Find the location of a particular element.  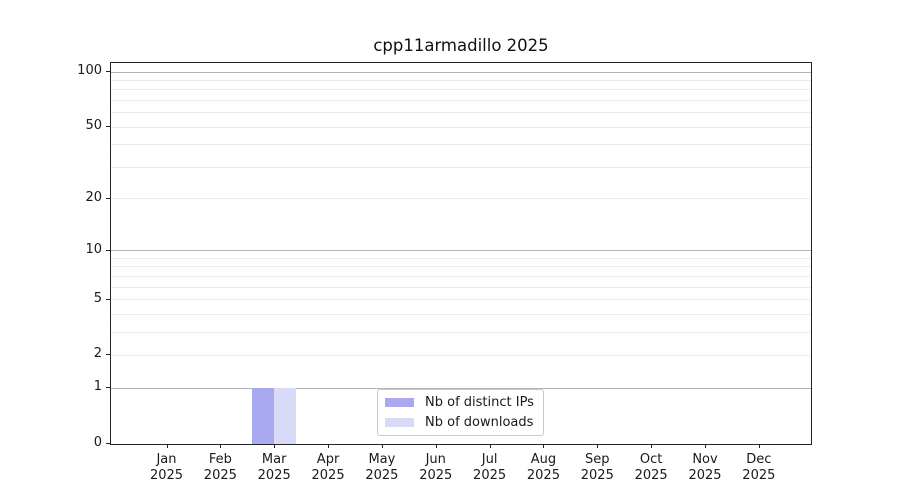

y-tick-label: 0 is located at coordinates (97, 442).